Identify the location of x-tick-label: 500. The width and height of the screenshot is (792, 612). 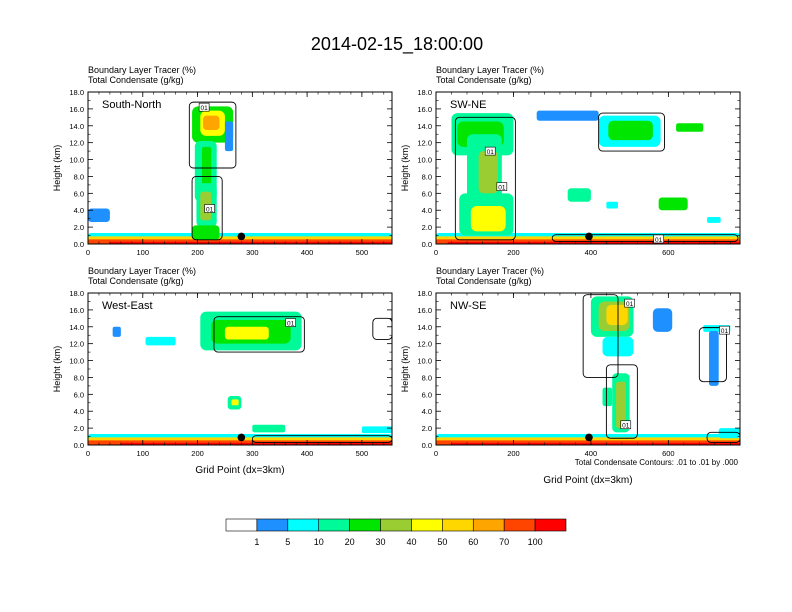
(362, 453).